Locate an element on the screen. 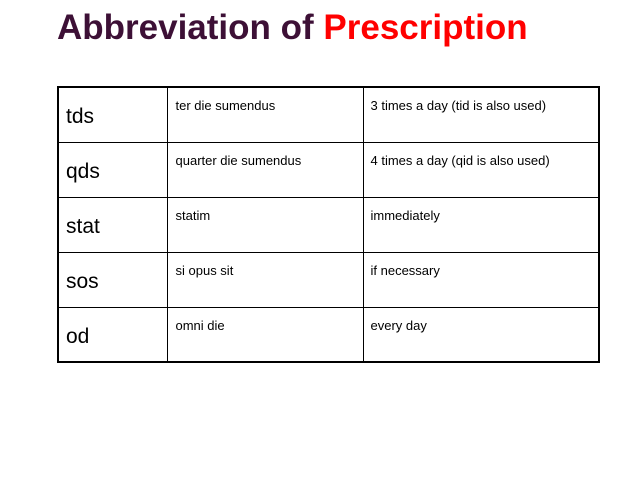 This screenshot has height=479, width=638. abbreviation-cell: od is located at coordinates (112, 334).